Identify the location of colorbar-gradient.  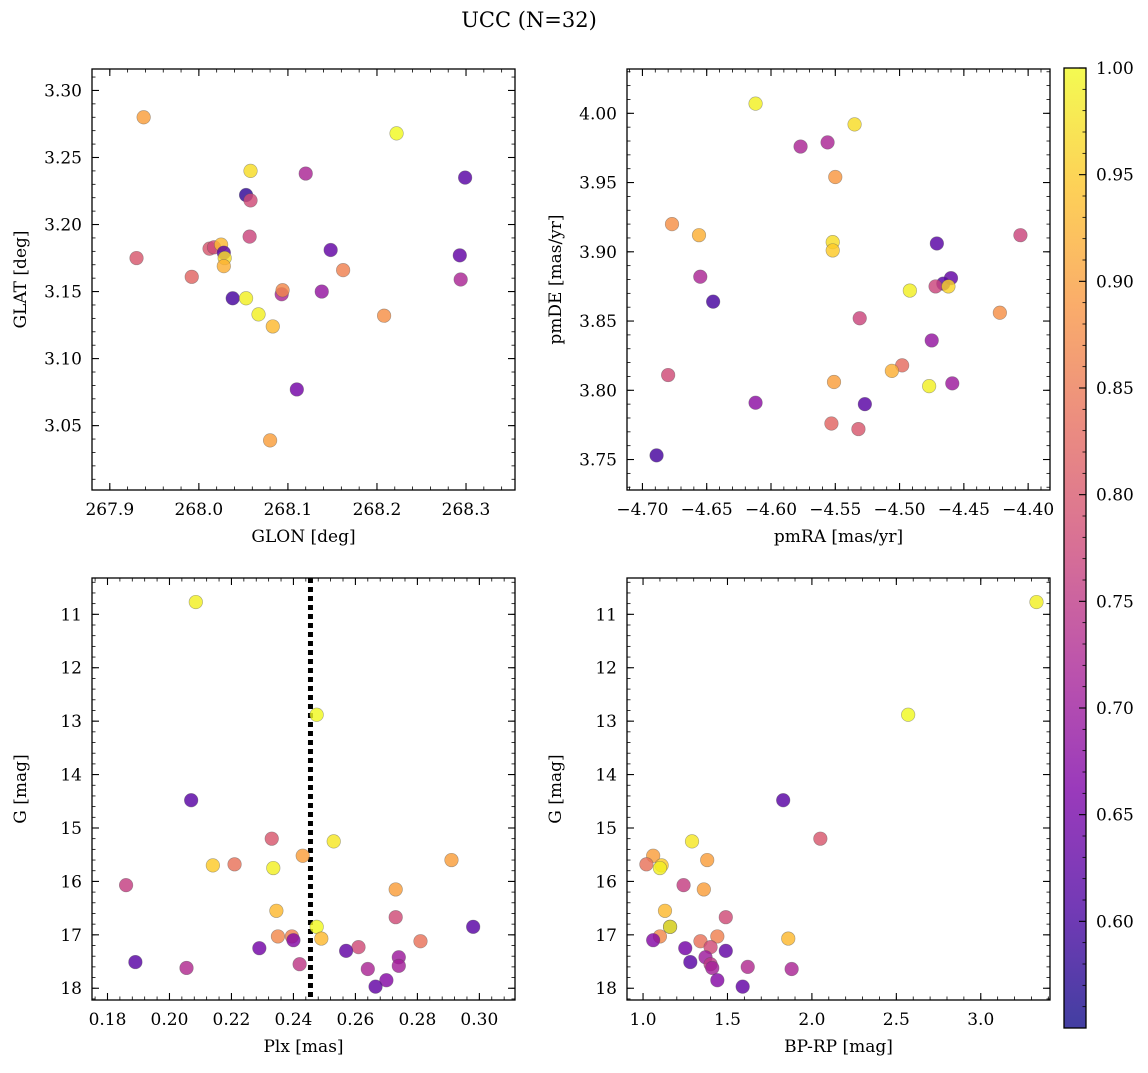
(1075, 548).